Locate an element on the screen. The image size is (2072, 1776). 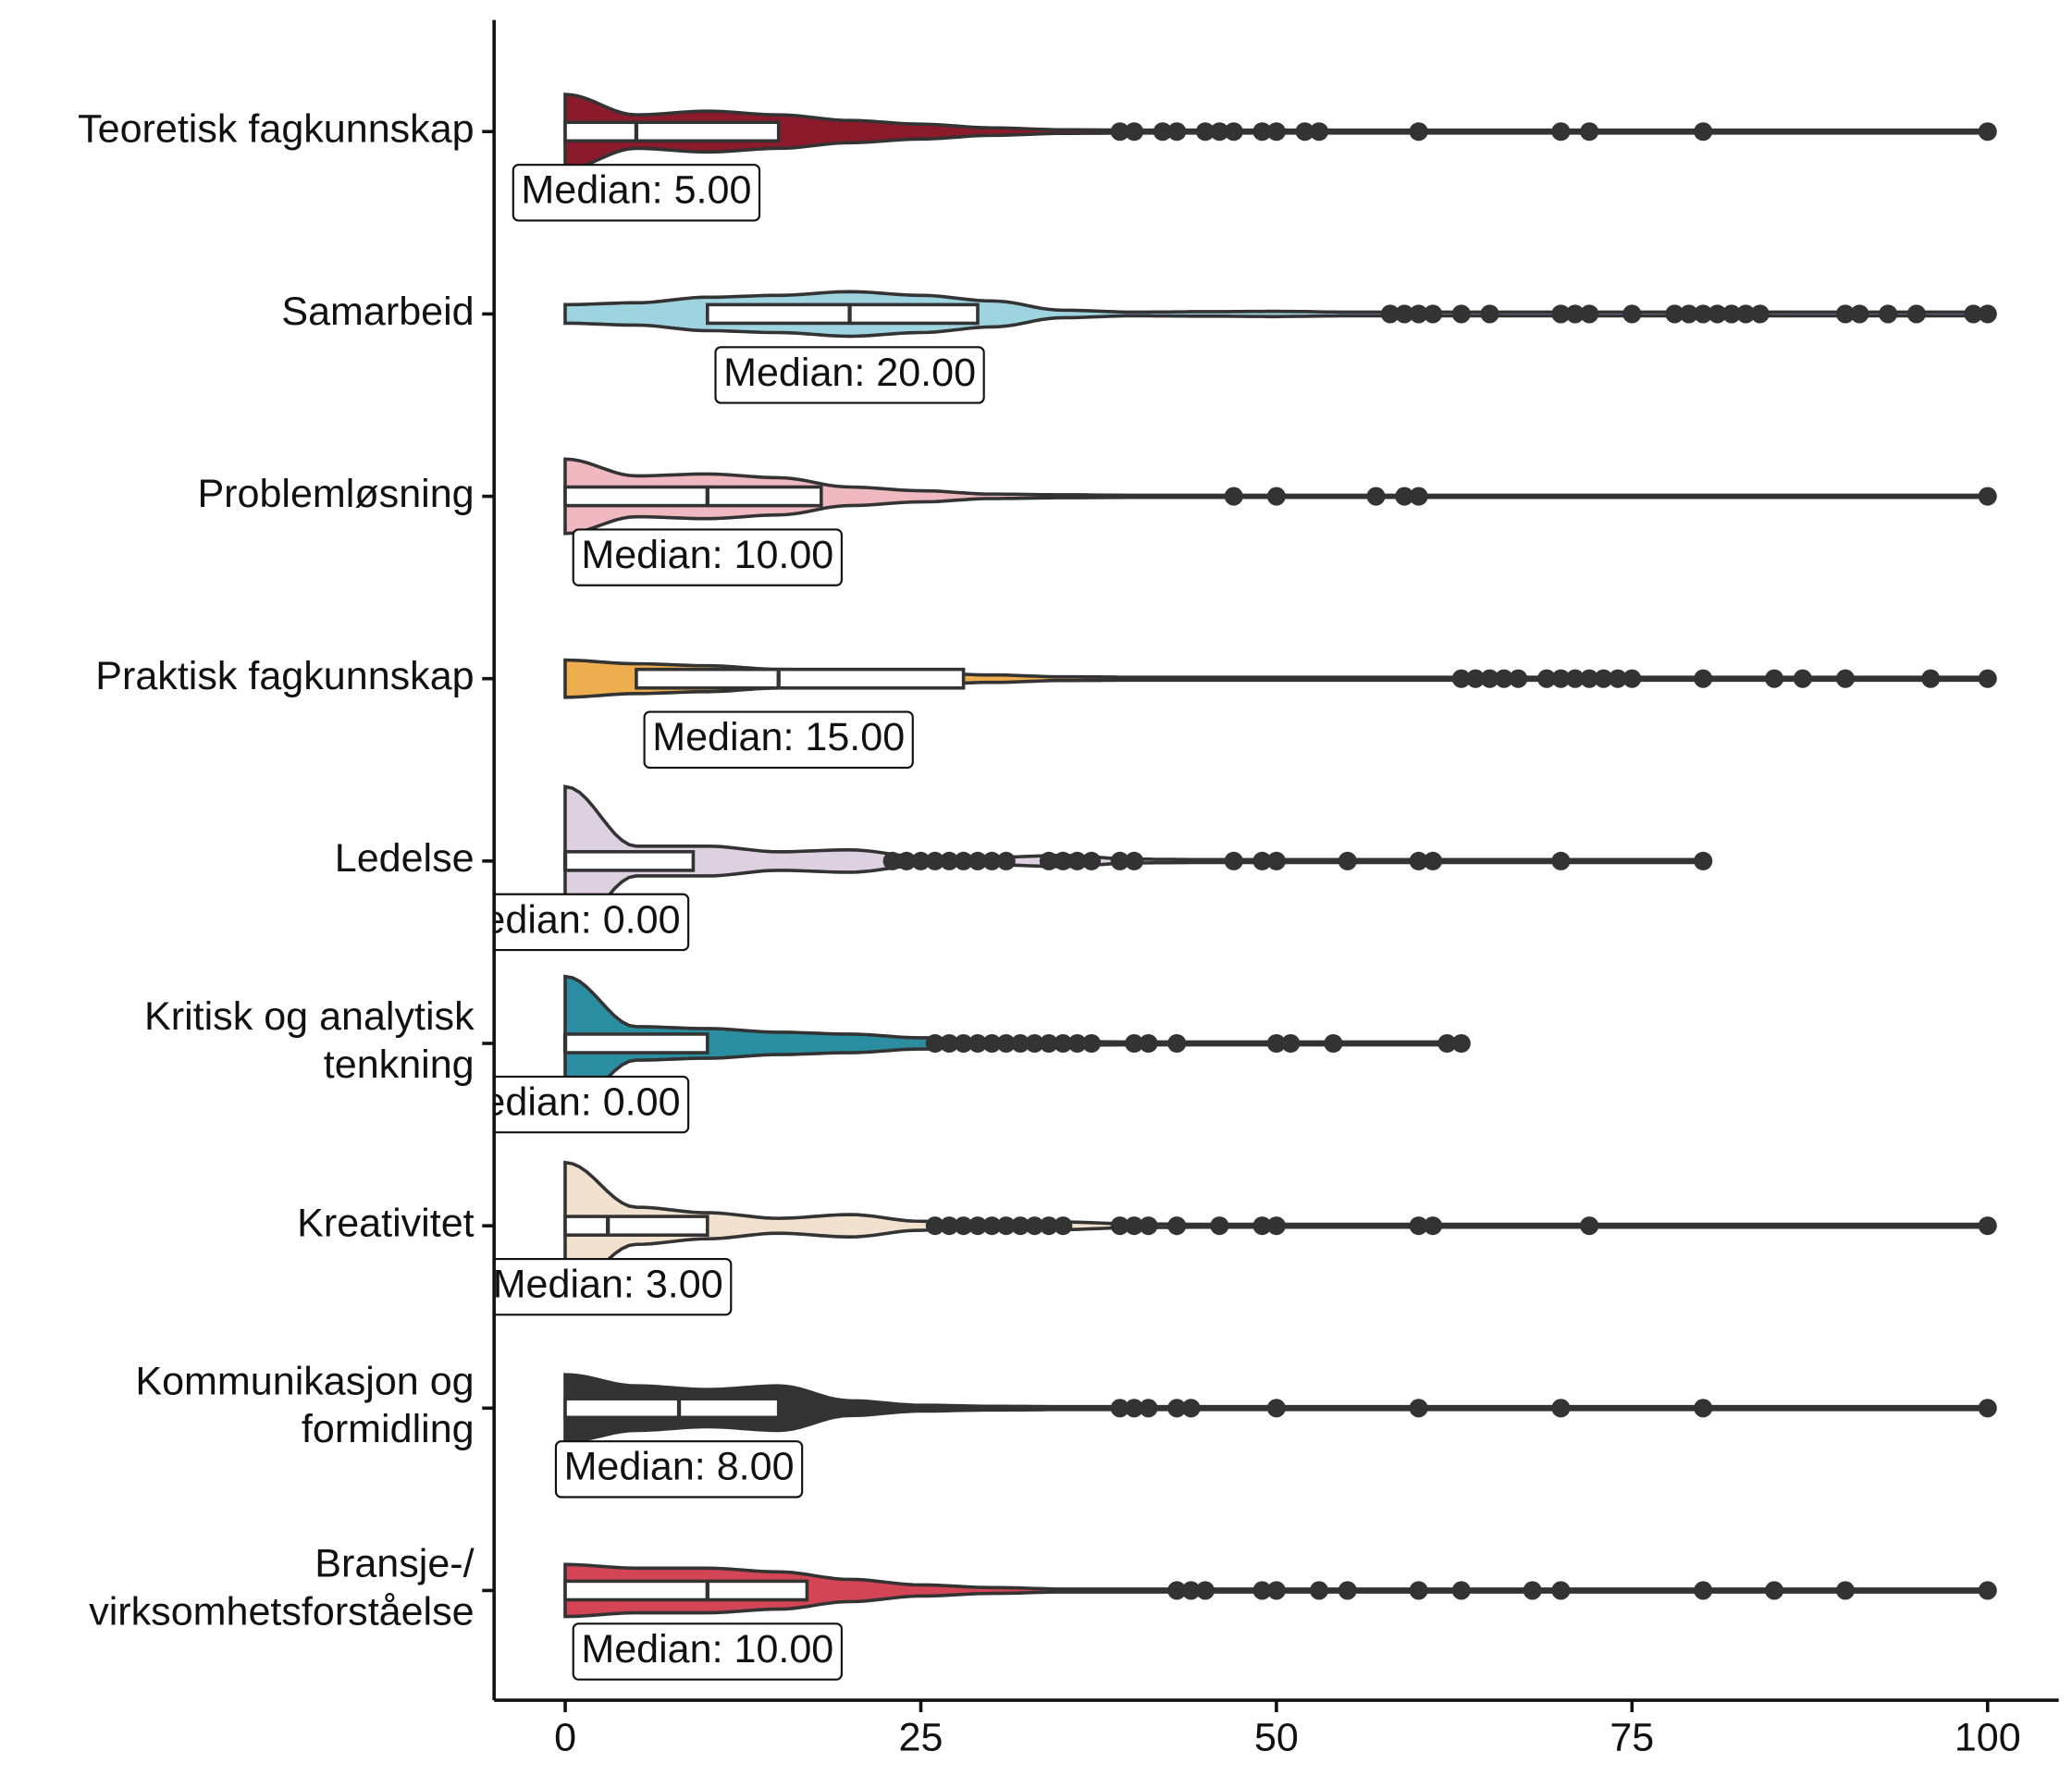
median-label: Median: 8.00 is located at coordinates (679, 1469).